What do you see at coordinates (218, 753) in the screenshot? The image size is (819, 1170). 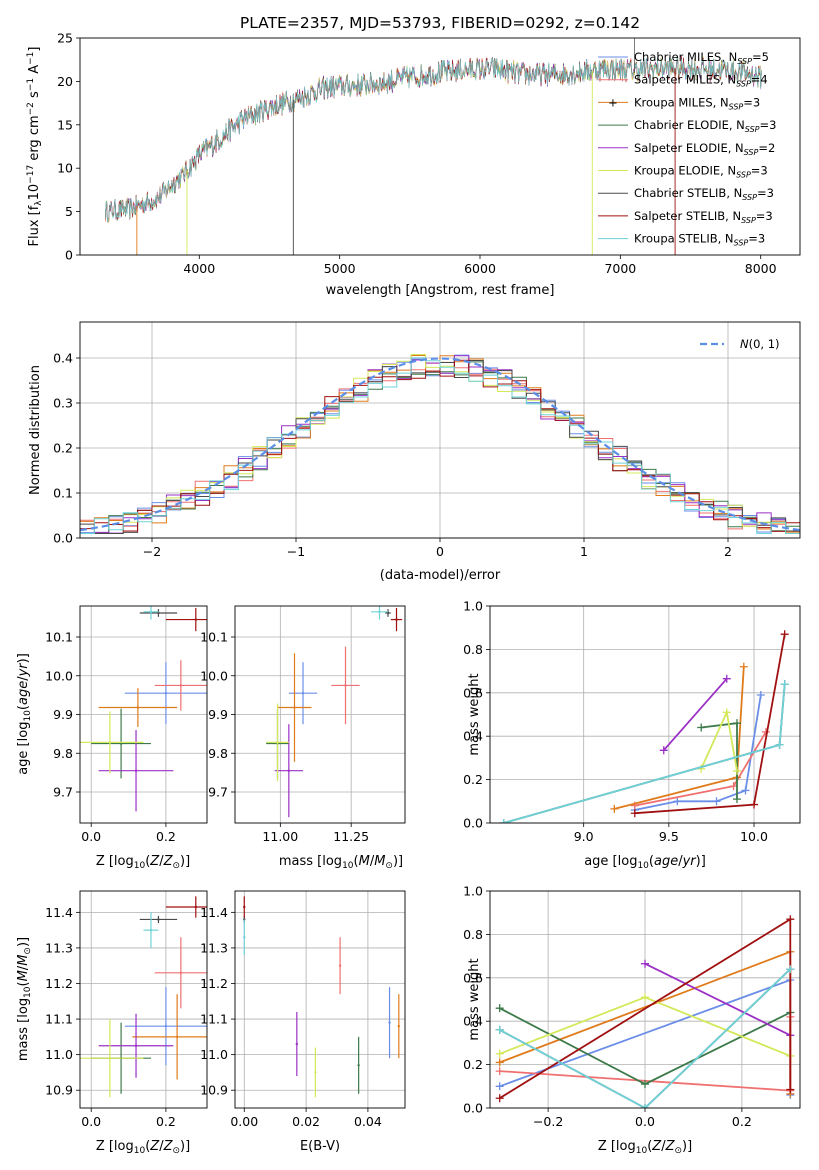 I see `y-tick-label: 9.8` at bounding box center [218, 753].